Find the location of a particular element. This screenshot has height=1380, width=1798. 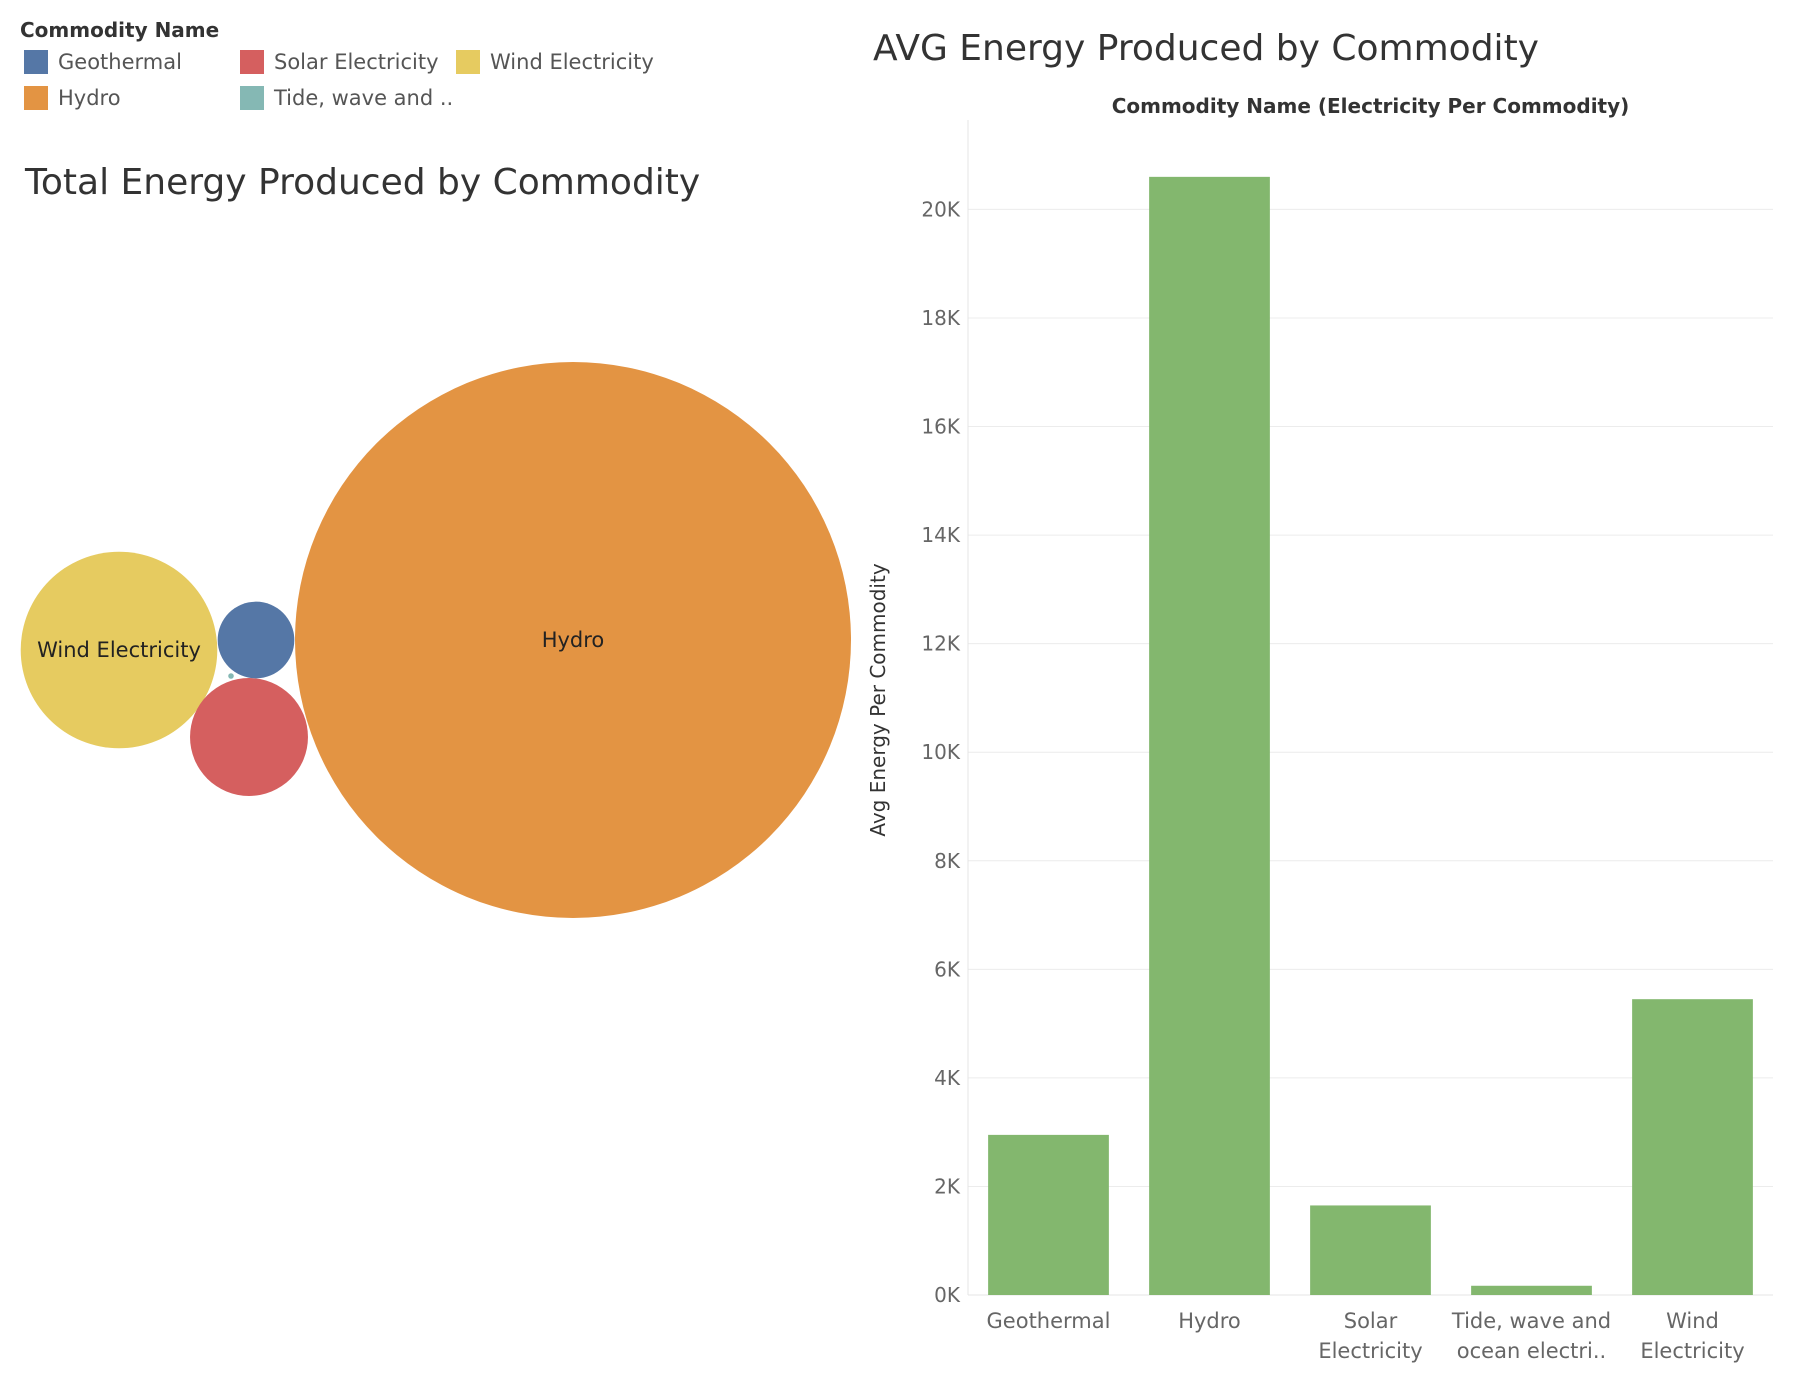

x-tick-label: Solar is located at coordinates (1371, 1321).